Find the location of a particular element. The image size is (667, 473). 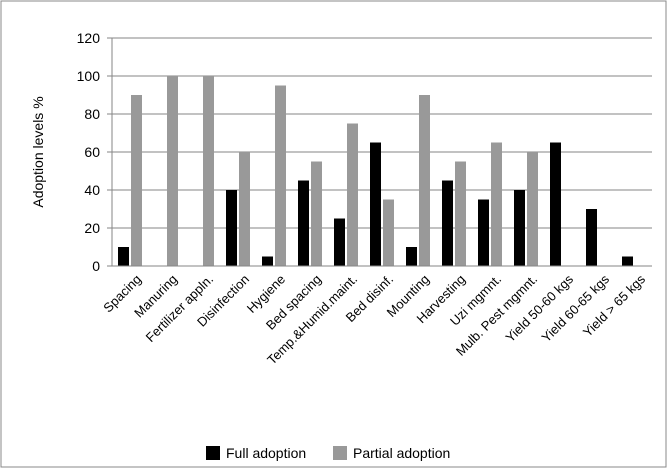

y-tick-label: 0 is located at coordinates (96, 266).